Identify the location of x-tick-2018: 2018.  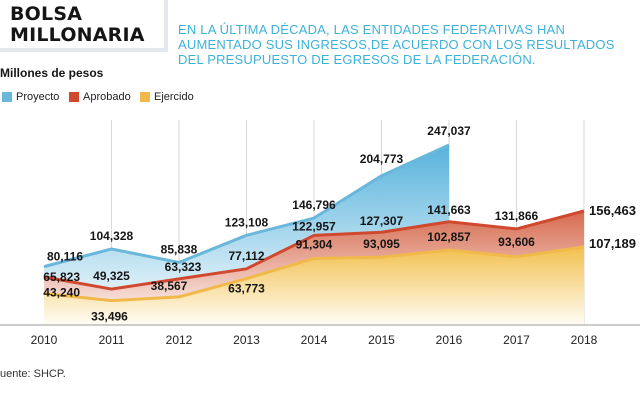
(584, 340).